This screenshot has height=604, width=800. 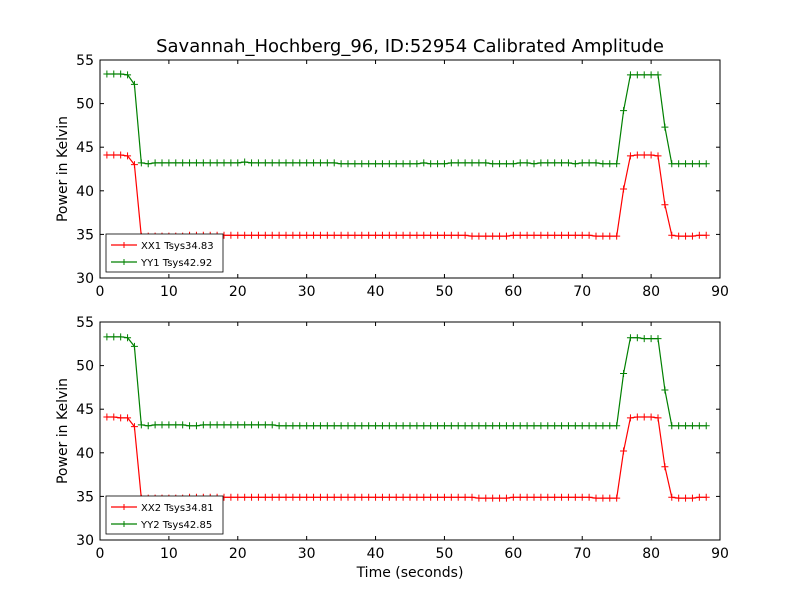 I want to click on x-tick-label: 30, so click(x=307, y=554).